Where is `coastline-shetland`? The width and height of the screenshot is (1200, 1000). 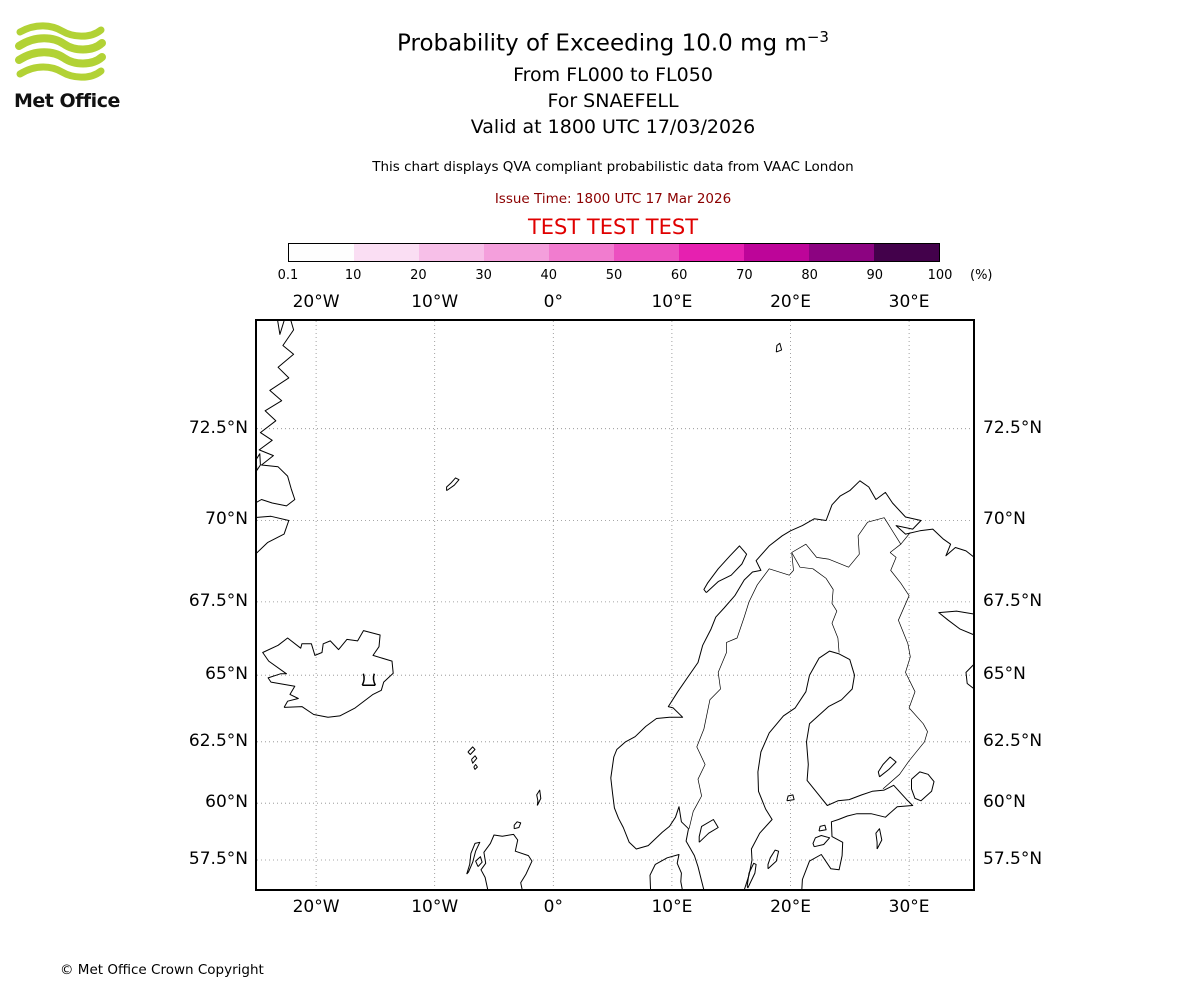 coastline-shetland is located at coordinates (539, 797).